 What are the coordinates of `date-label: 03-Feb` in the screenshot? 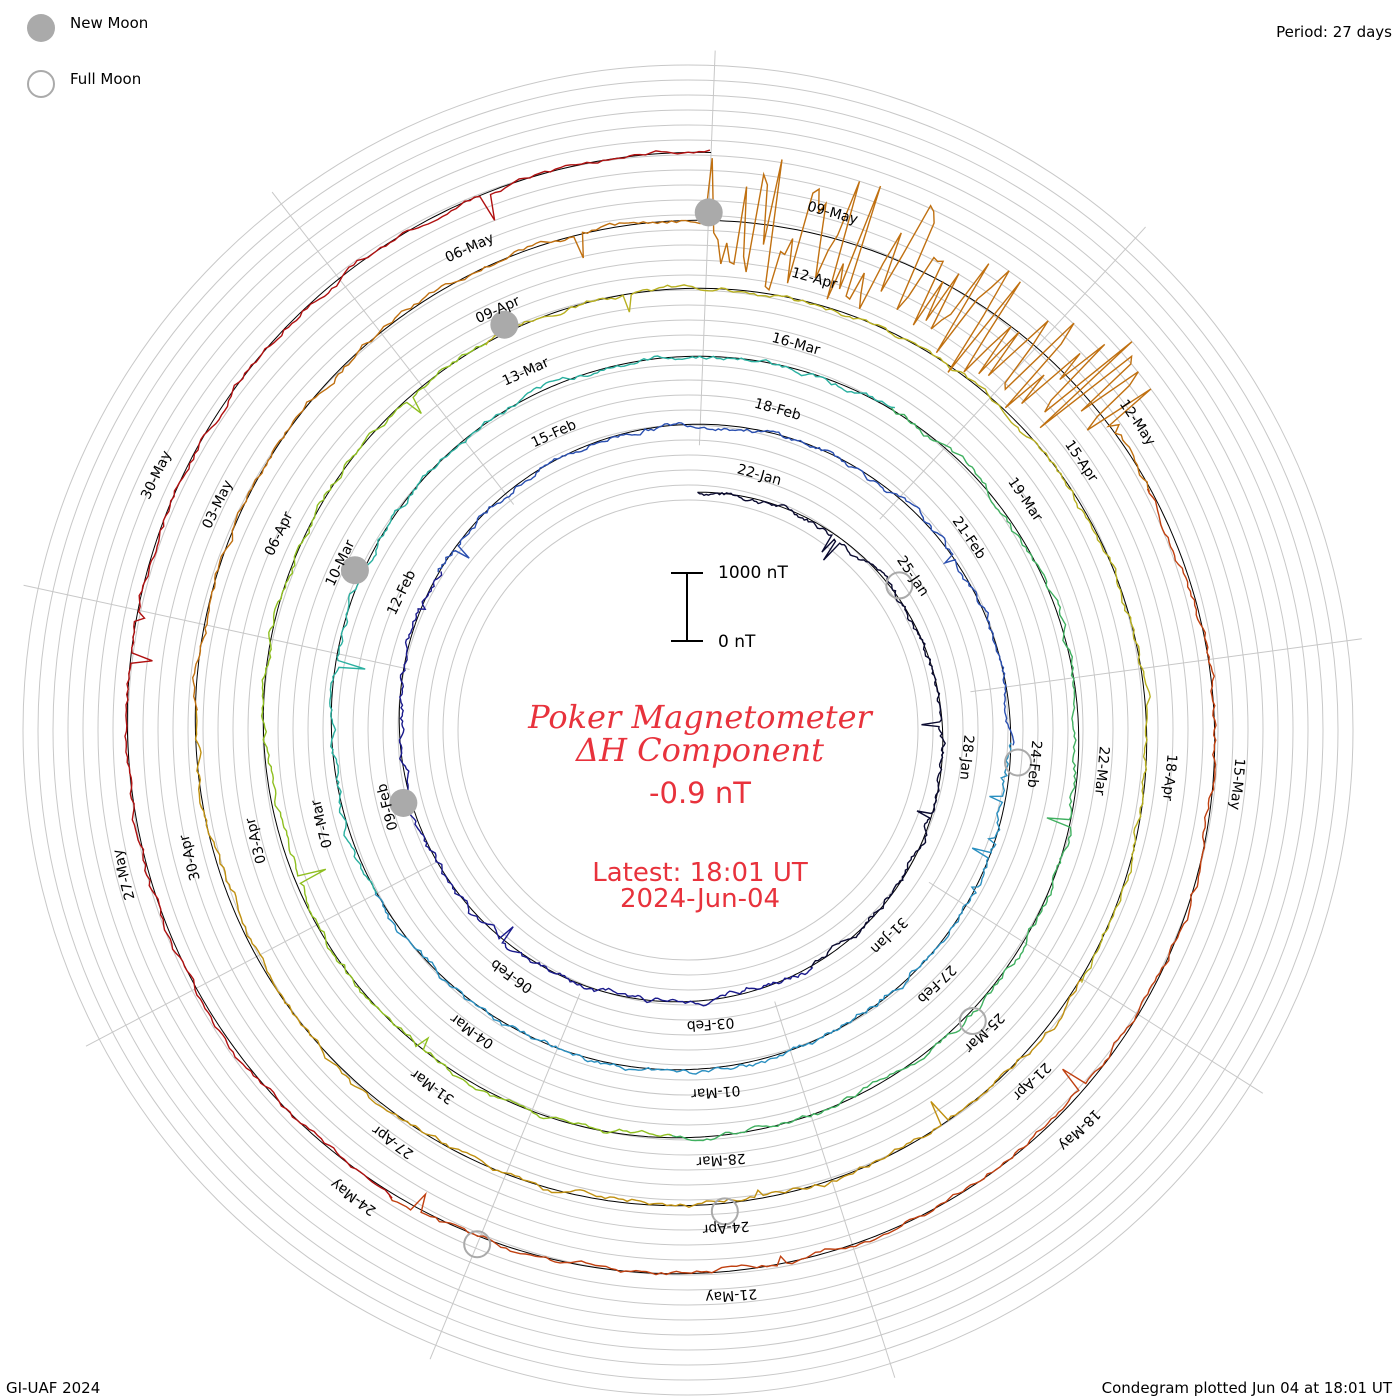 It's located at (710, 1024).